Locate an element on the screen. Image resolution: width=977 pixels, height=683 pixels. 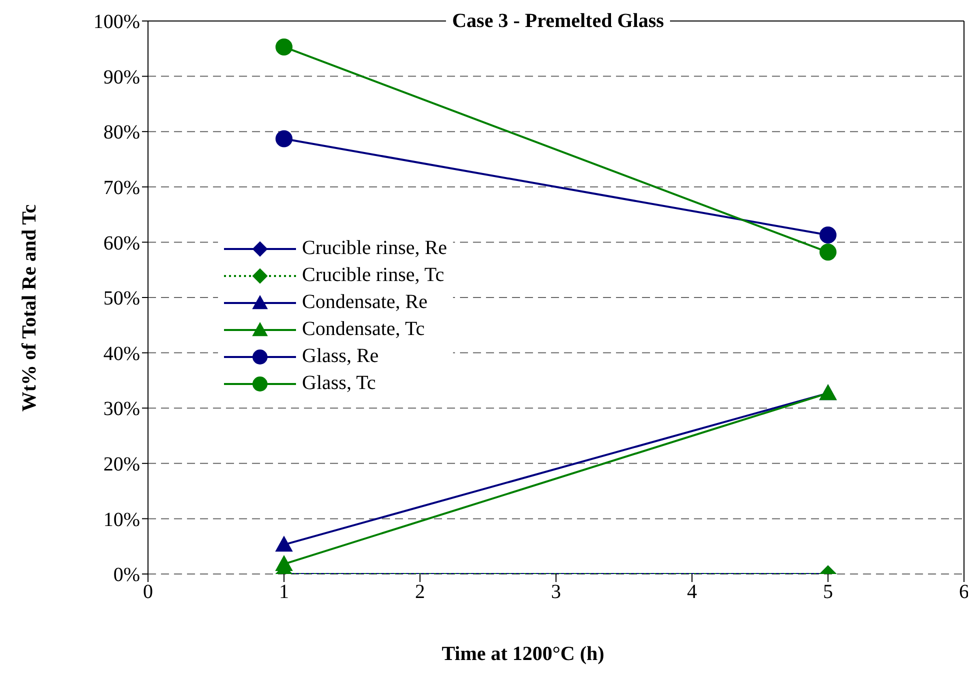
x-tick-label: 1 is located at coordinates (284, 592).